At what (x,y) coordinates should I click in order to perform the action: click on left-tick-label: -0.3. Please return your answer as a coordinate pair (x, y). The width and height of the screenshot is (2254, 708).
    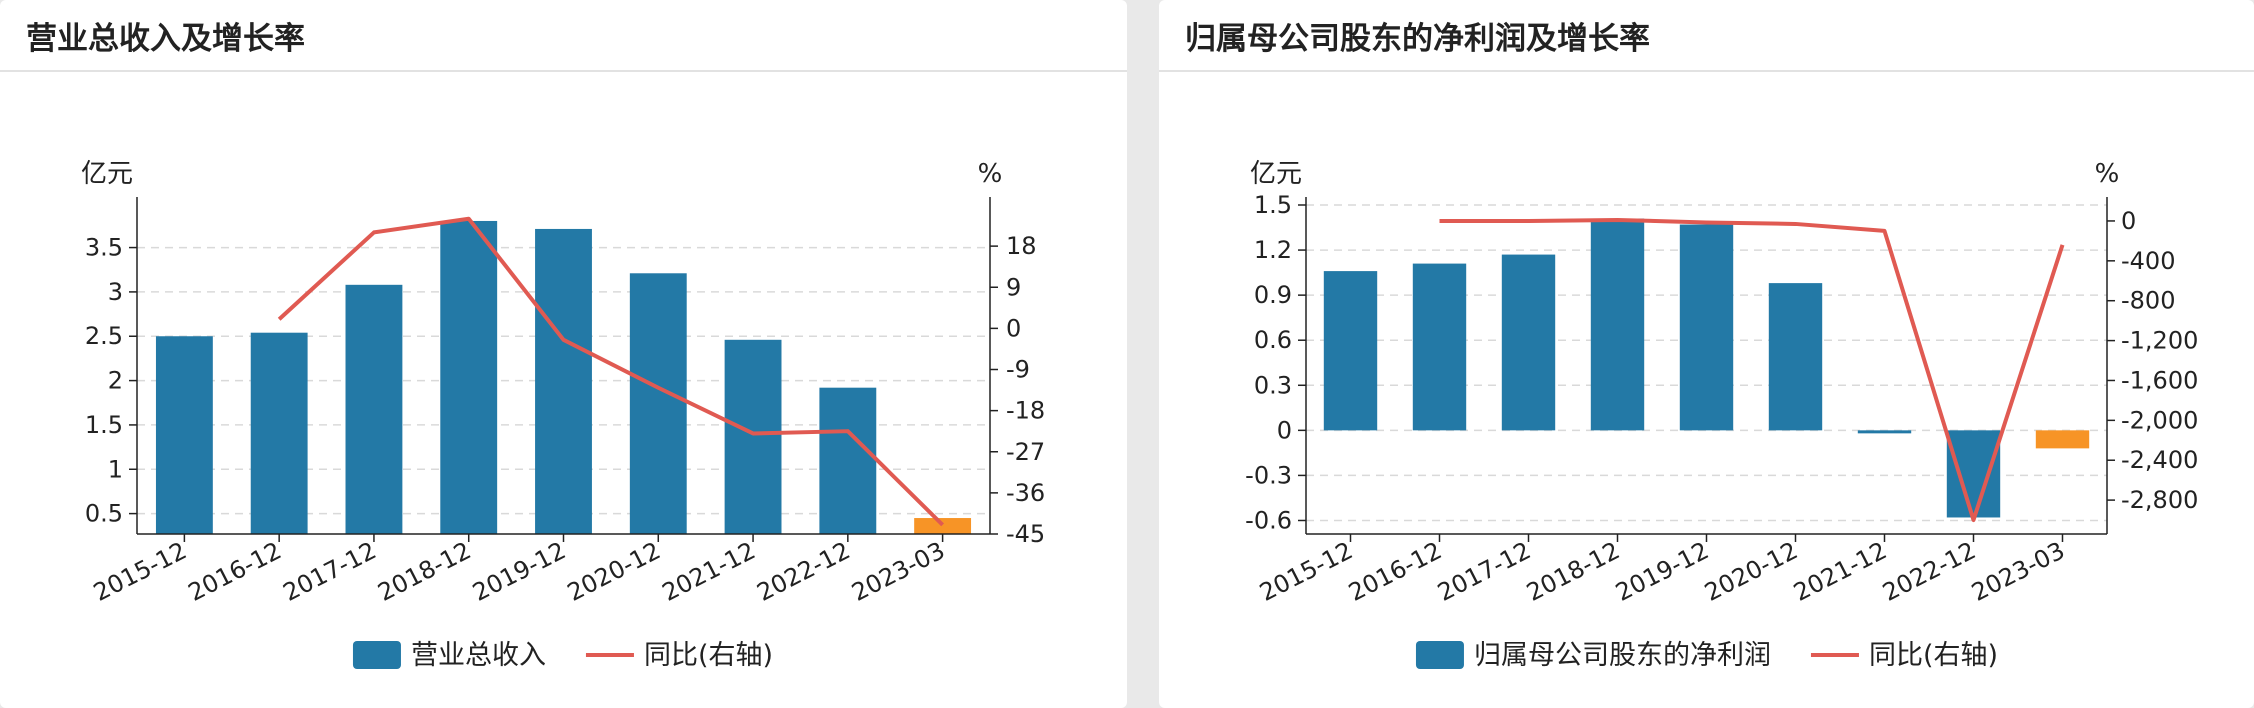
    Looking at the image, I should click on (1268, 475).